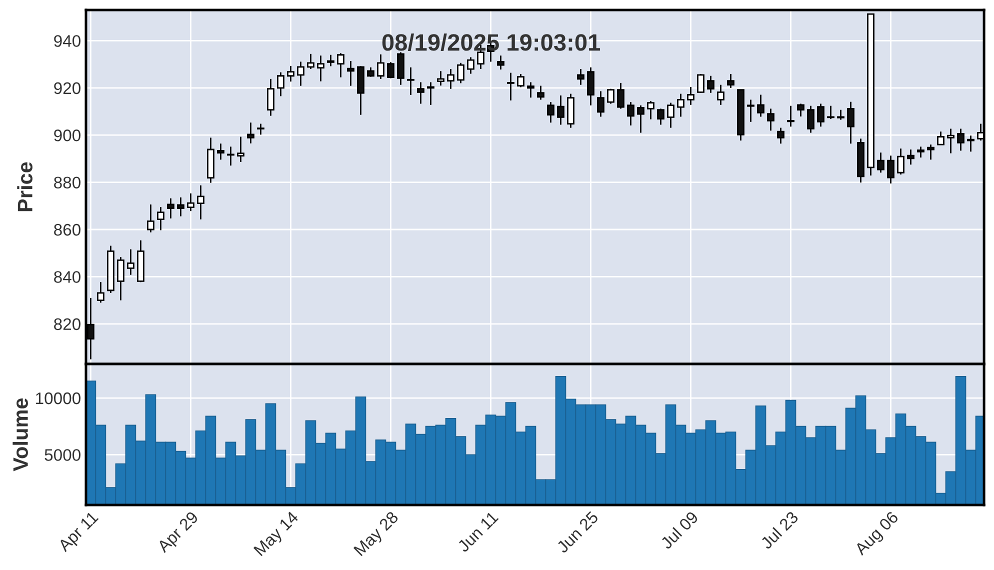 The width and height of the screenshot is (994, 570). I want to click on x-tick-label: Aug 06, so click(878, 534).